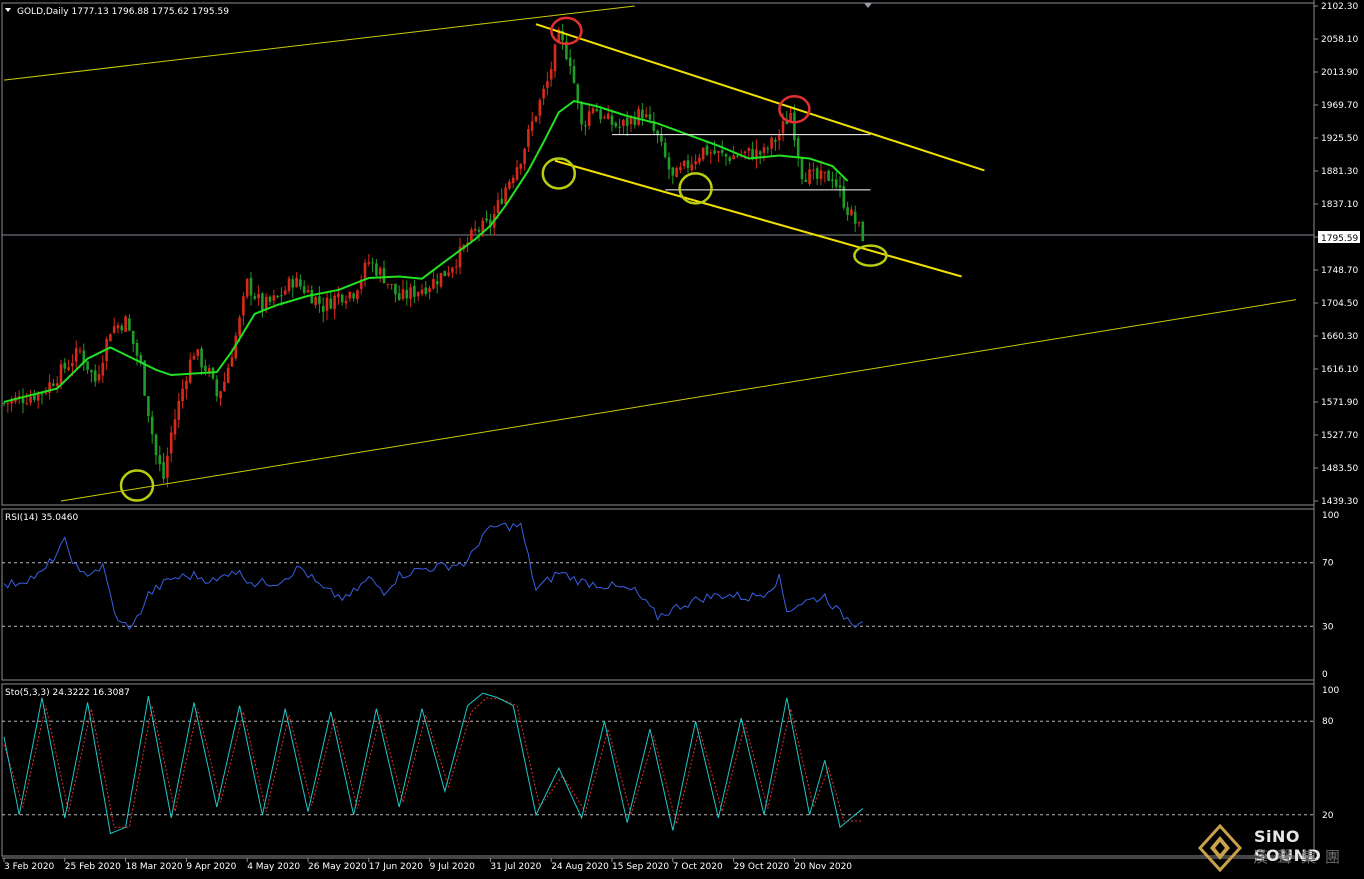  Describe the element at coordinates (433, 763) in the screenshot. I see `sto-main-line` at that location.